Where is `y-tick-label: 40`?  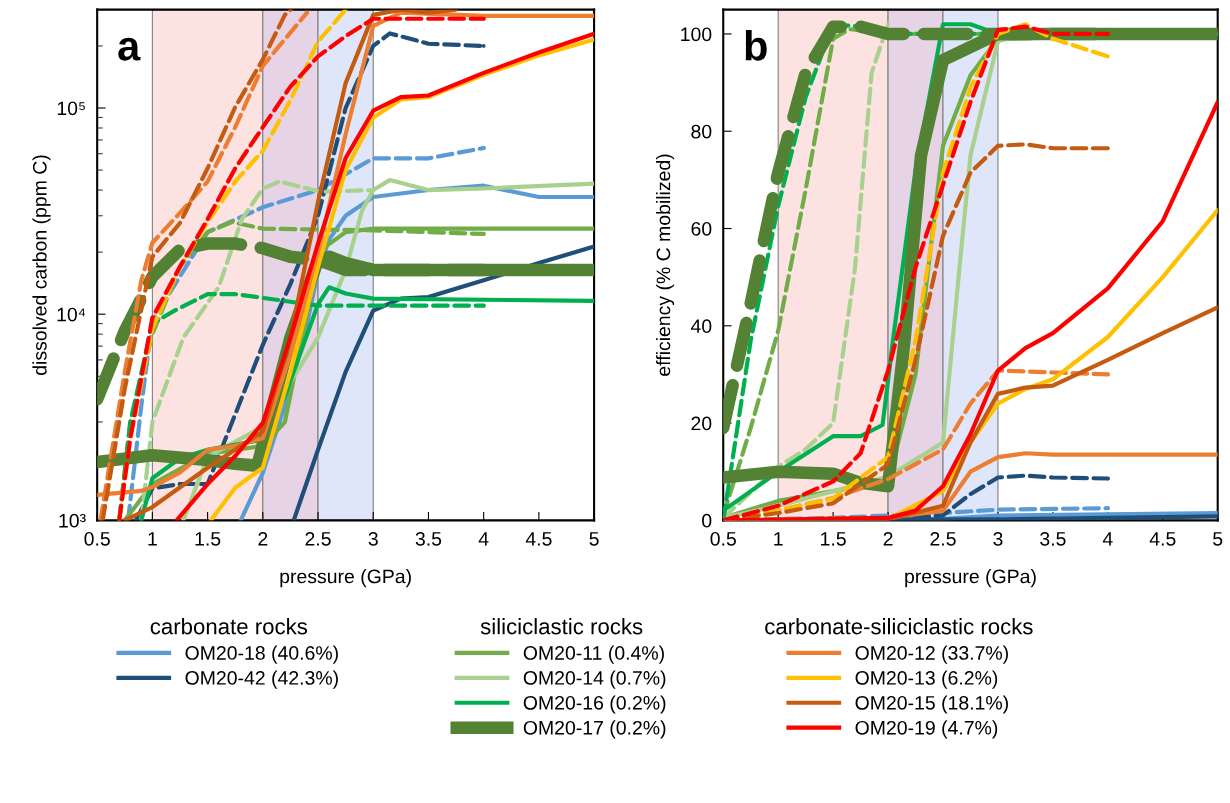
y-tick-label: 40 is located at coordinates (701, 326).